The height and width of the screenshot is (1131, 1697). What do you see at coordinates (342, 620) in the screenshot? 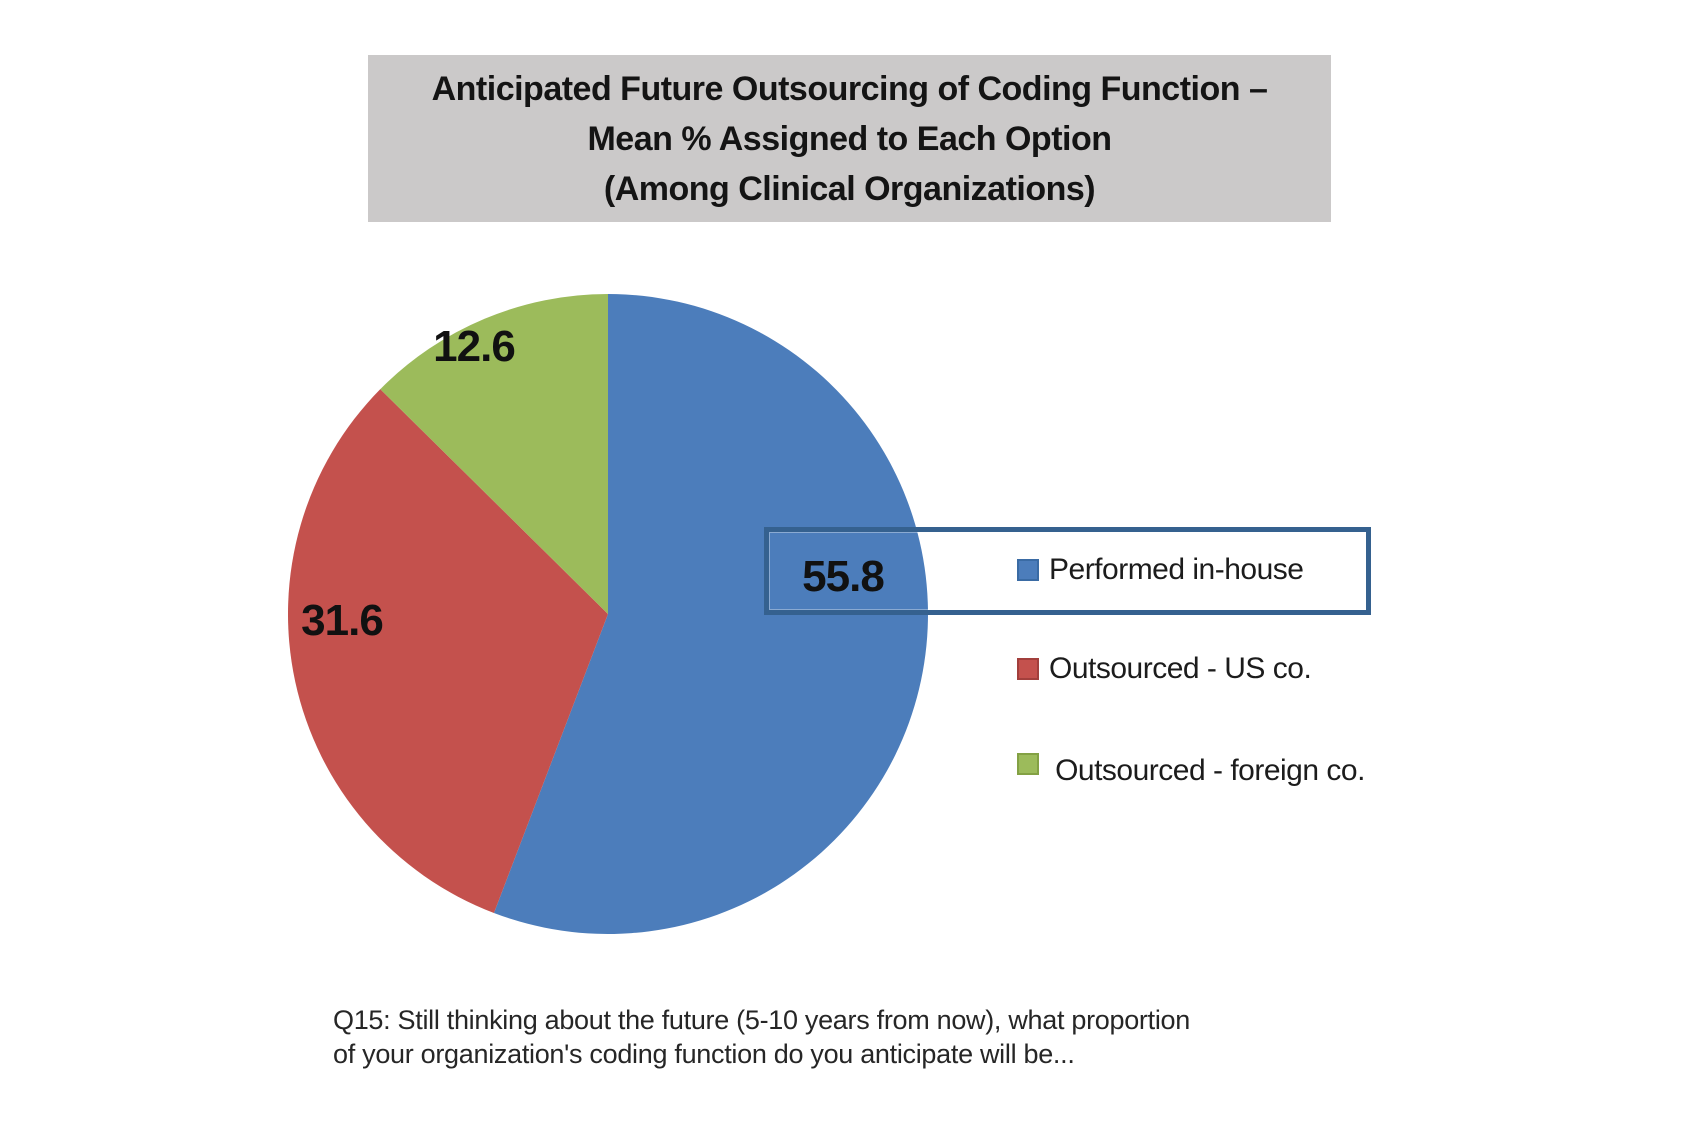
I see `data-label-outsourced-us: 31.6` at bounding box center [342, 620].